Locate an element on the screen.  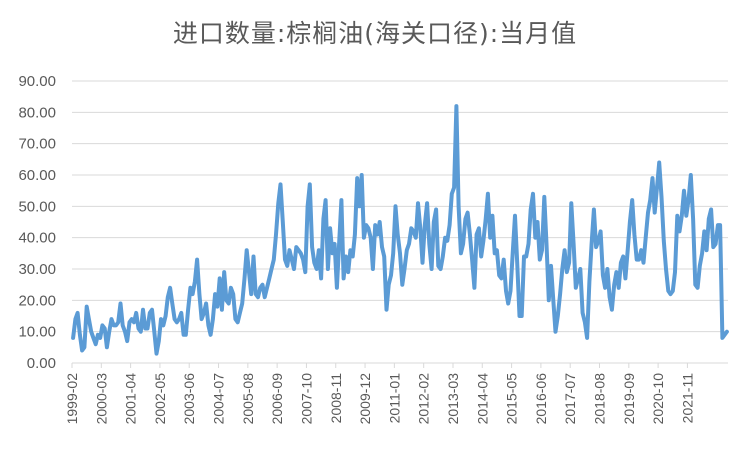
x-tick-label: 2021-11 is located at coordinates (687, 398).